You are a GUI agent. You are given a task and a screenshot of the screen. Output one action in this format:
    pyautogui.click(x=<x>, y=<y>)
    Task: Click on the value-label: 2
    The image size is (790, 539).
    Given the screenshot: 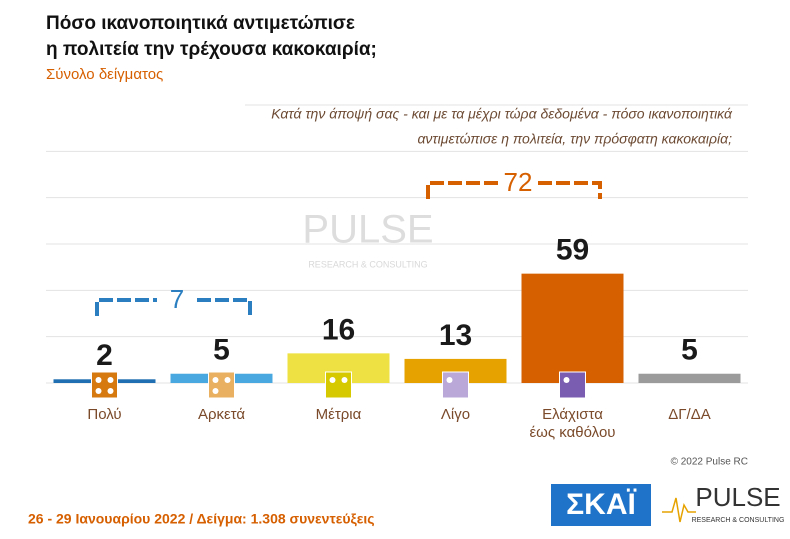 What is the action you would take?
    pyautogui.click(x=104, y=355)
    